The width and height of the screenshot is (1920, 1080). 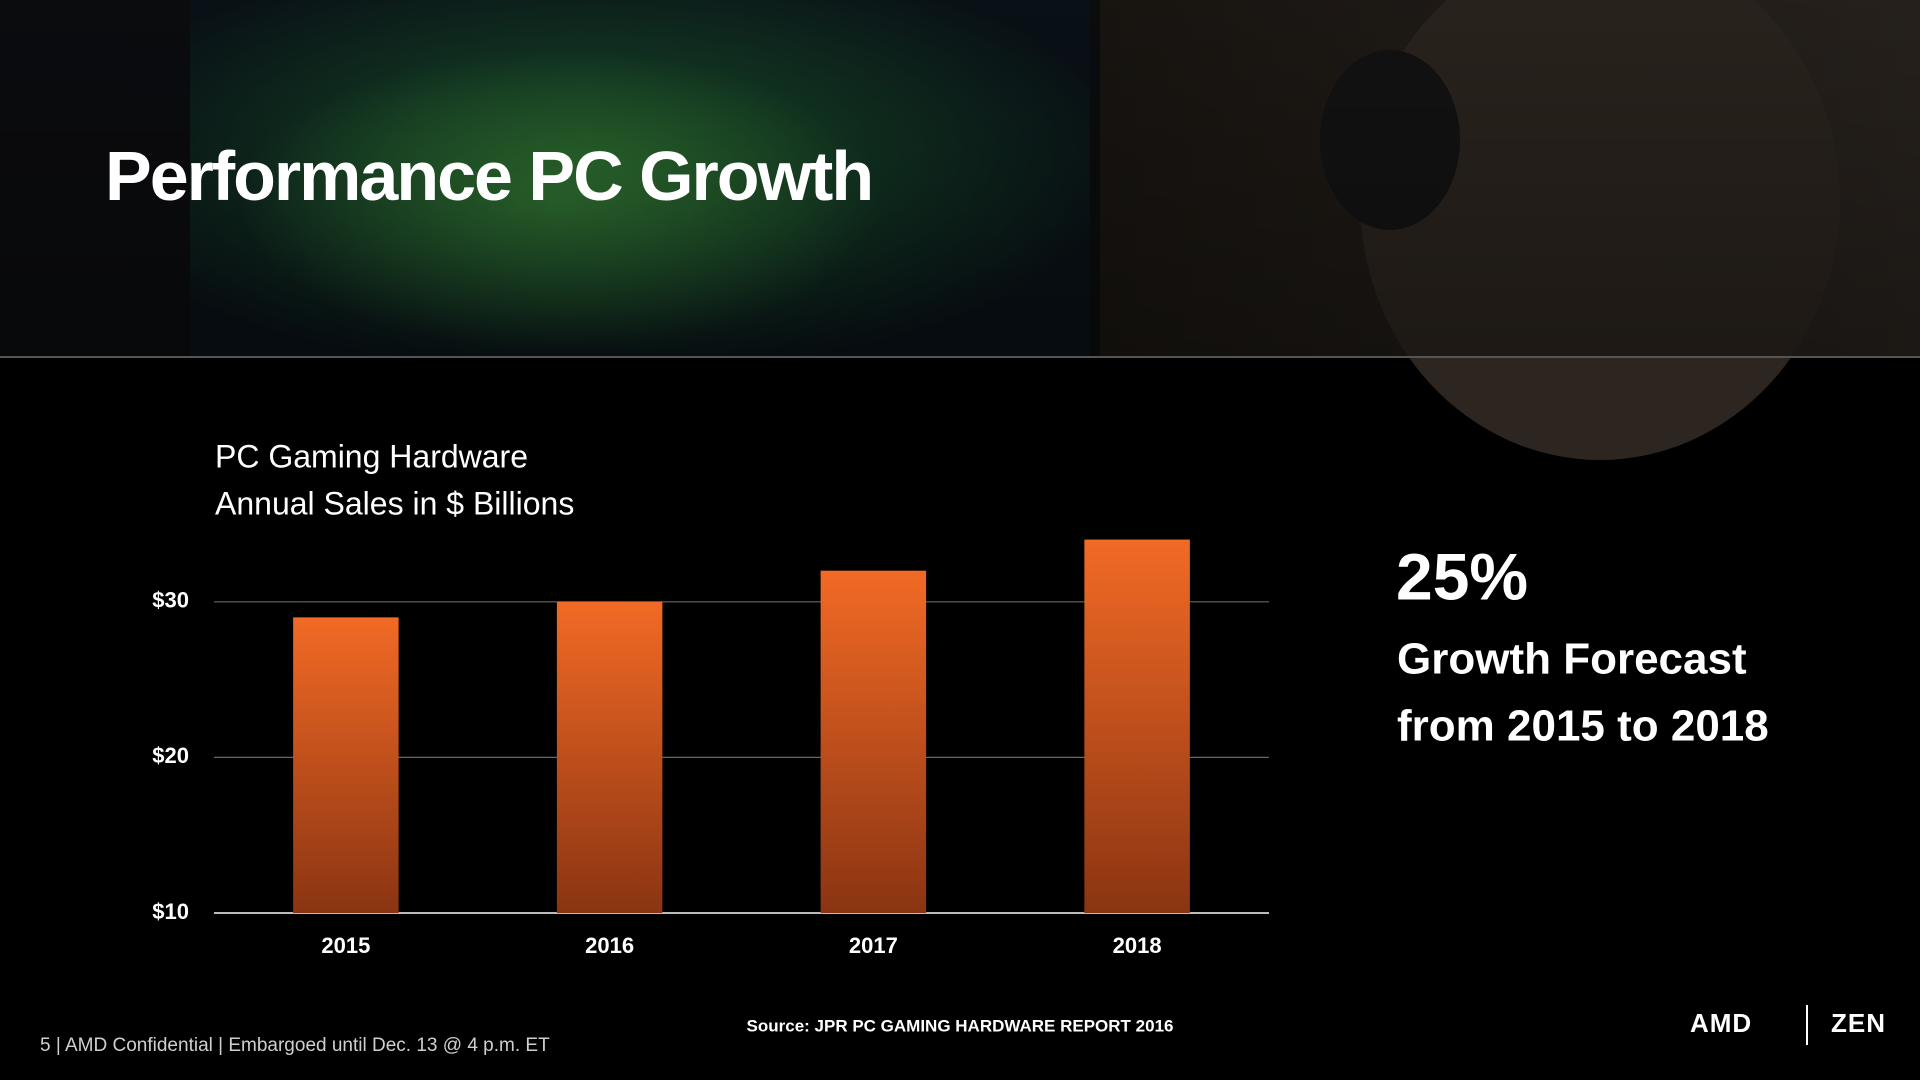 I want to click on callout-line: from 2015 to 2018, so click(x=1583, y=726).